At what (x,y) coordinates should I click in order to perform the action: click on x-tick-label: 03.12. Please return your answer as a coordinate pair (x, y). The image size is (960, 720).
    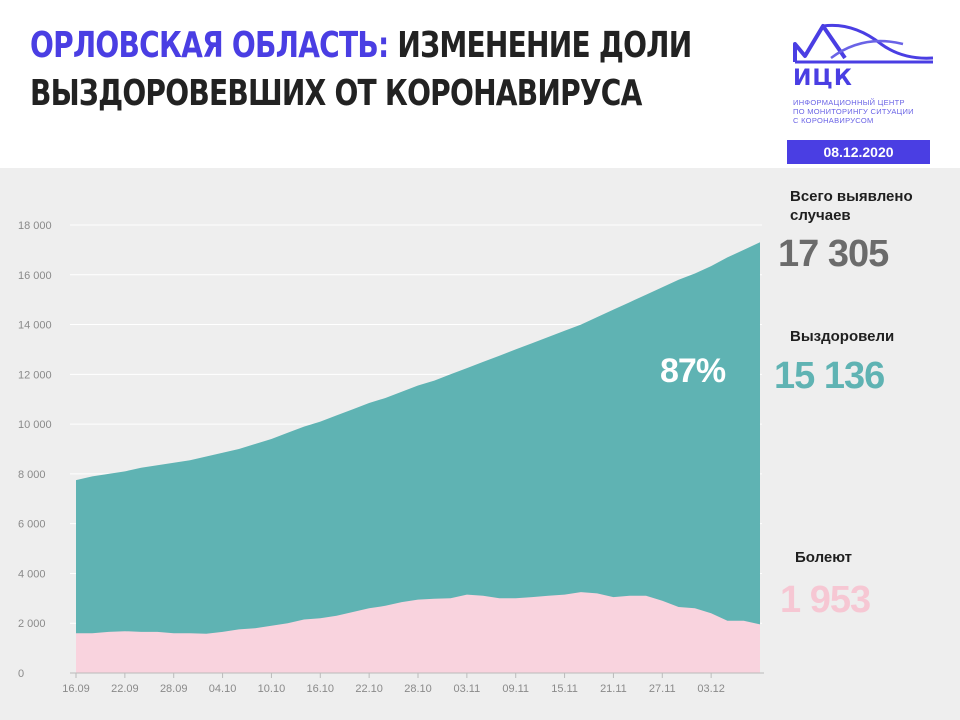
    Looking at the image, I should click on (711, 689).